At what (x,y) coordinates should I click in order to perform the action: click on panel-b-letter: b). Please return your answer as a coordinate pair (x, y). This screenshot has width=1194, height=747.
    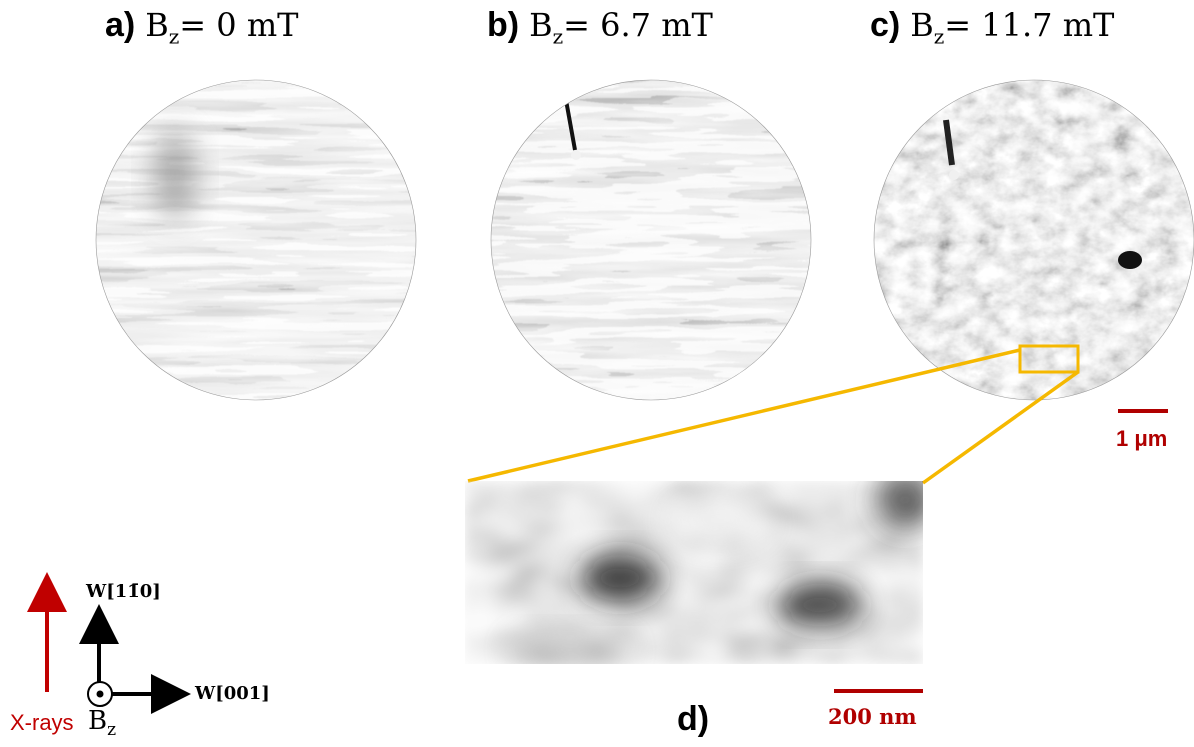
    Looking at the image, I should click on (503, 25).